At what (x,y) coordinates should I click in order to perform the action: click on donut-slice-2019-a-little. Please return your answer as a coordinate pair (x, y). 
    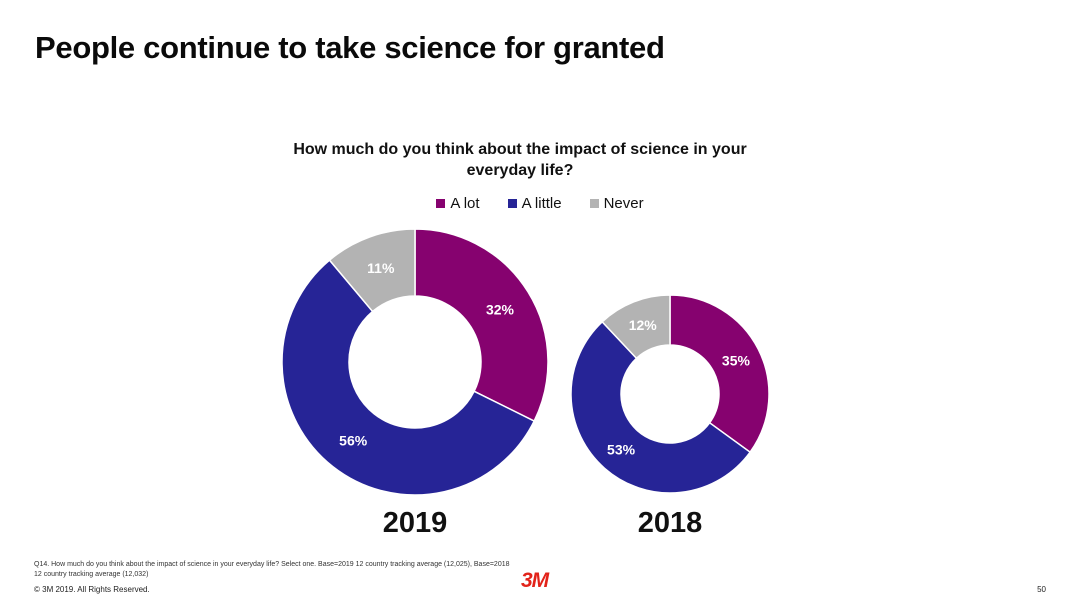
    Looking at the image, I should click on (408, 377).